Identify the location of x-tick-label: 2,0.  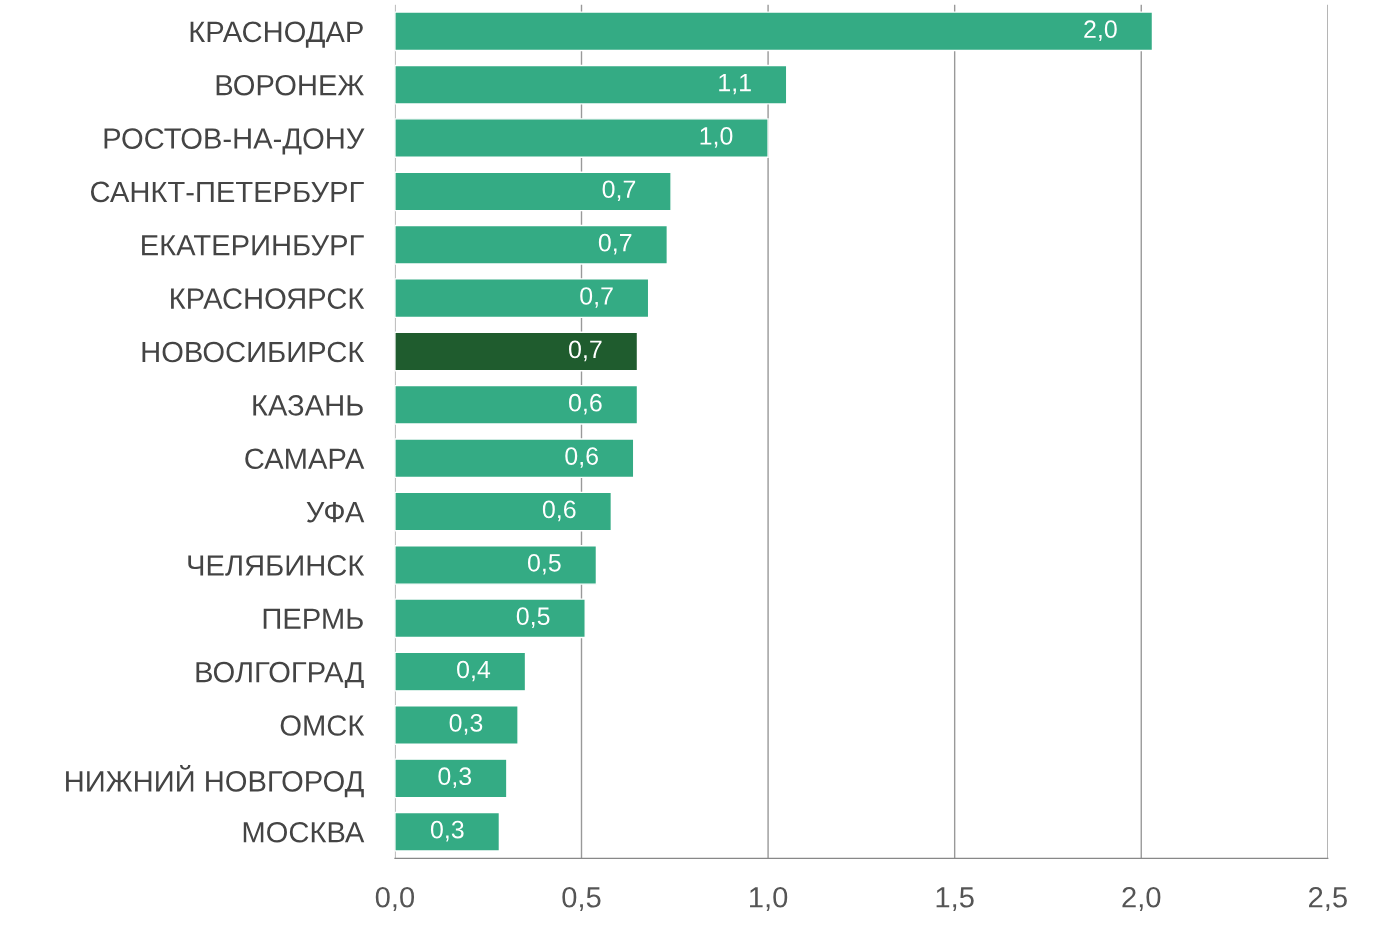
(1141, 899).